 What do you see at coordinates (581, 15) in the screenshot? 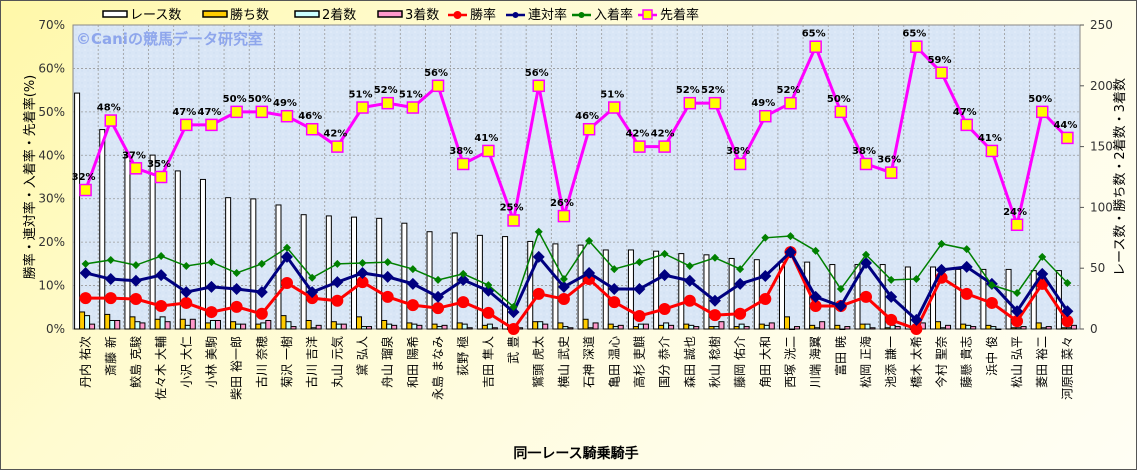
I see `legend-marker` at bounding box center [581, 15].